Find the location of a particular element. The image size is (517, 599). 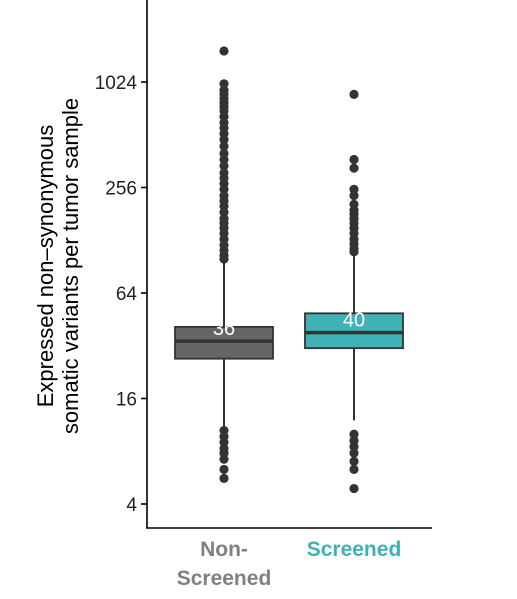

x-tick-label-0-1: Screened is located at coordinates (224, 578).